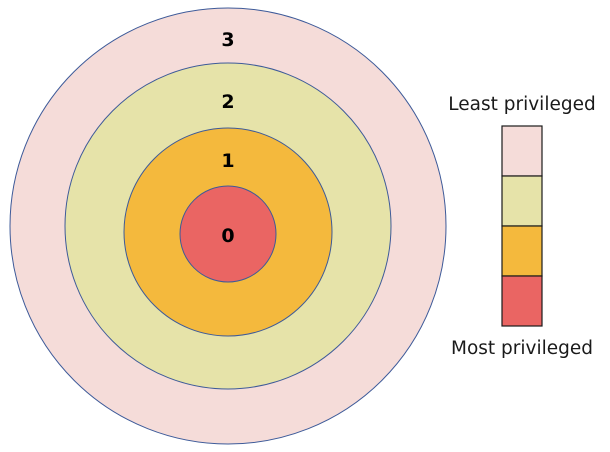  What do you see at coordinates (521, 104) in the screenshot?
I see `legend-top-caption: Least privileged` at bounding box center [521, 104].